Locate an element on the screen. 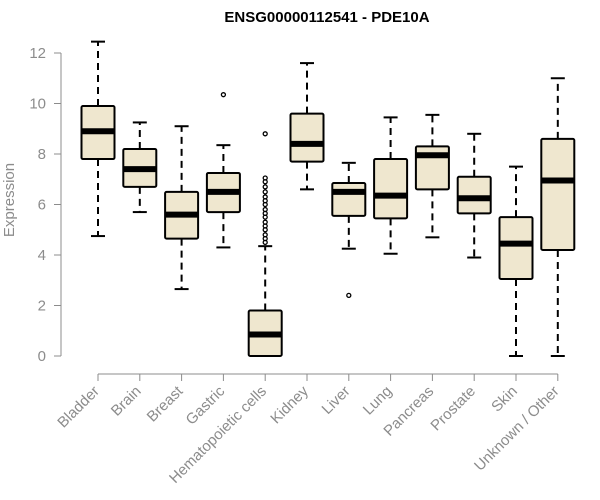 The width and height of the screenshot is (600, 500). y-tick-label-12: 12 is located at coordinates (37, 53).